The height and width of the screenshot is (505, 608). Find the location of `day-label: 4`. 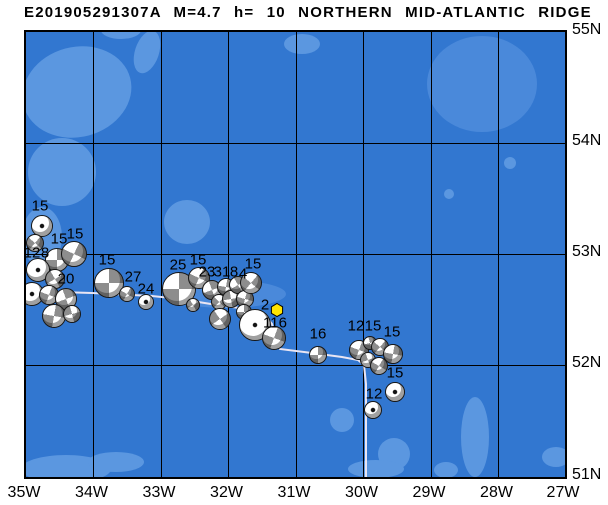

day-label: 4 is located at coordinates (243, 274).